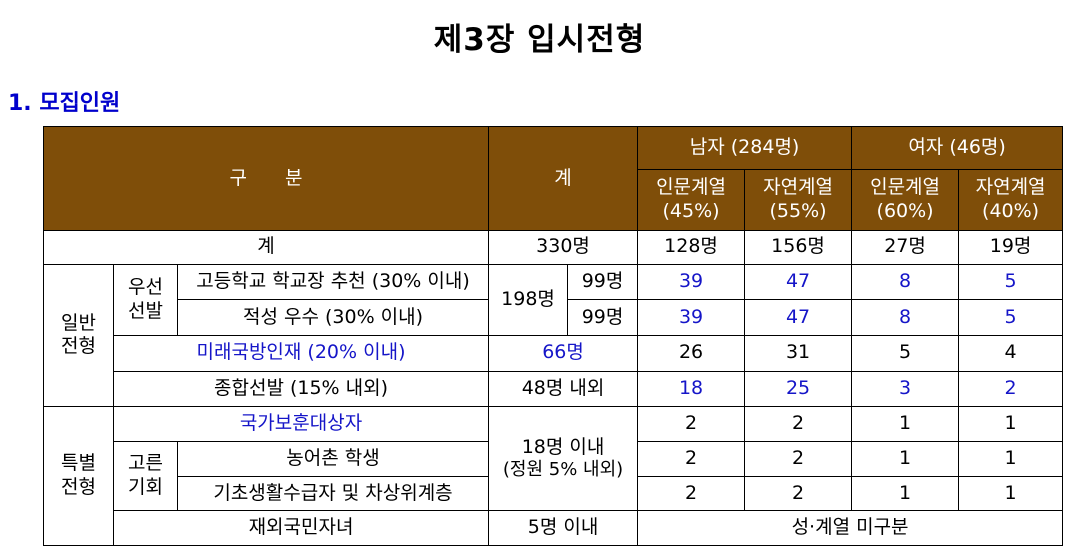 This screenshot has height=551, width=1079. I want to click on header-male-humanities-label: 인문계열, so click(691, 187).